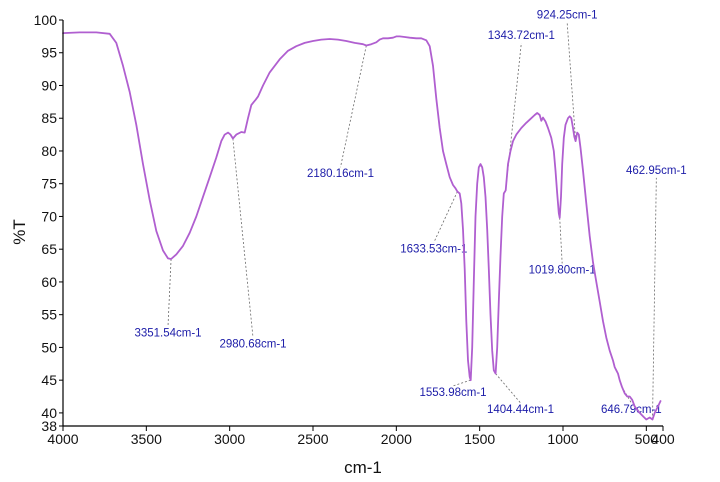 The width and height of the screenshot is (720, 482). What do you see at coordinates (433, 249) in the screenshot?
I see `peak-label: 1633.53cm-1` at bounding box center [433, 249].